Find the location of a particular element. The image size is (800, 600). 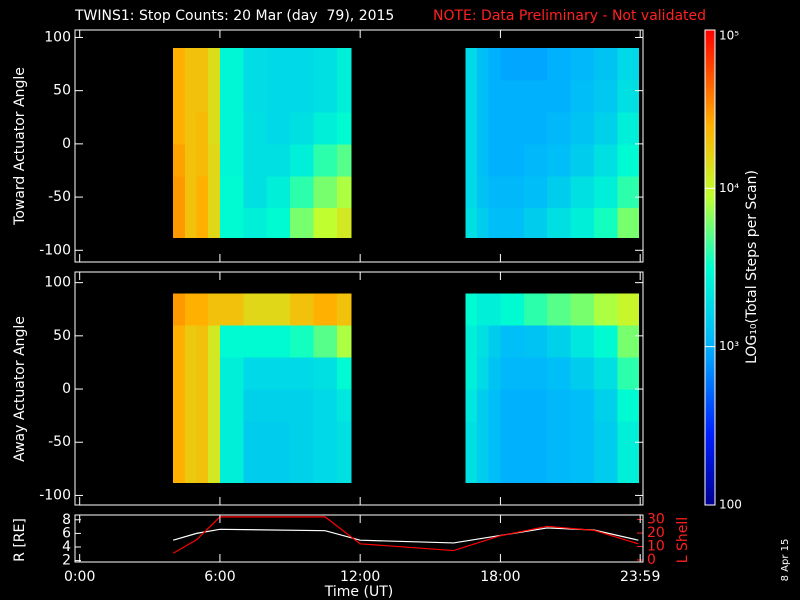

y2-tick-label: 20 is located at coordinates (656, 533).